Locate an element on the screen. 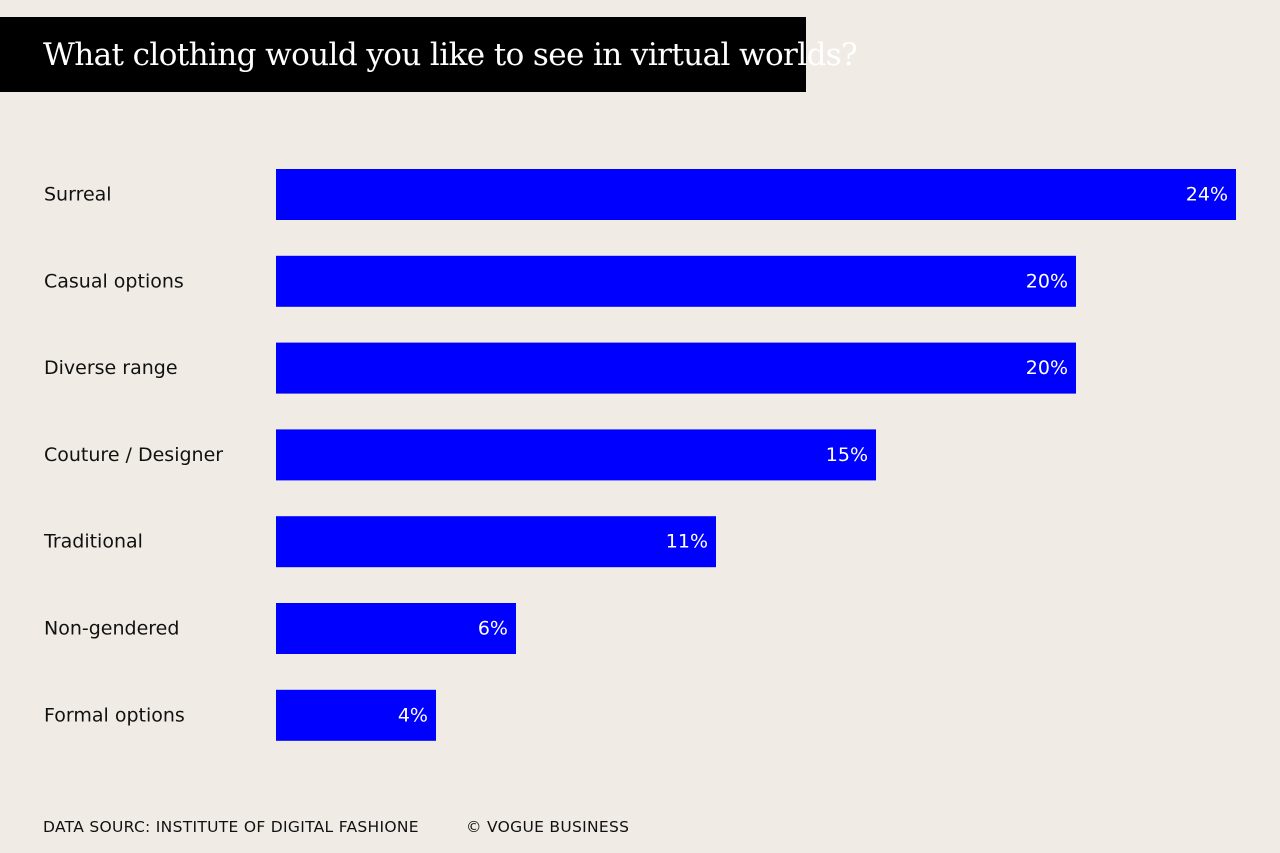 This screenshot has width=1280, height=853. copyright-credit: © VOGUE BUSINESS is located at coordinates (548, 827).